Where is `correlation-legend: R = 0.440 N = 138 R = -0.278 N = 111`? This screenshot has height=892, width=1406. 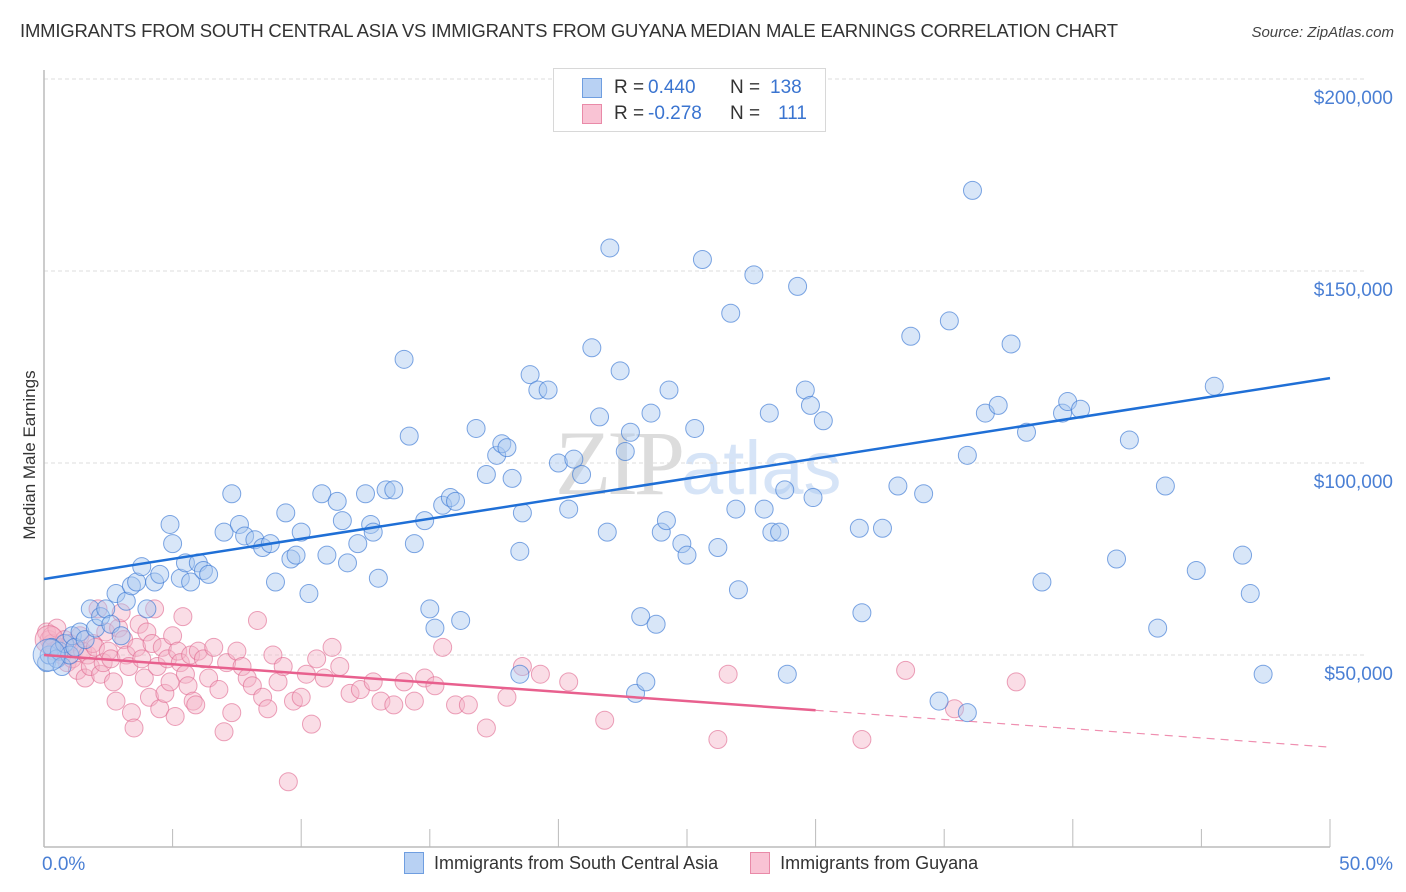
correlation-legend: R = 0.440 N = 138 R = -0.278 N = 111 is located at coordinates (689, 100).